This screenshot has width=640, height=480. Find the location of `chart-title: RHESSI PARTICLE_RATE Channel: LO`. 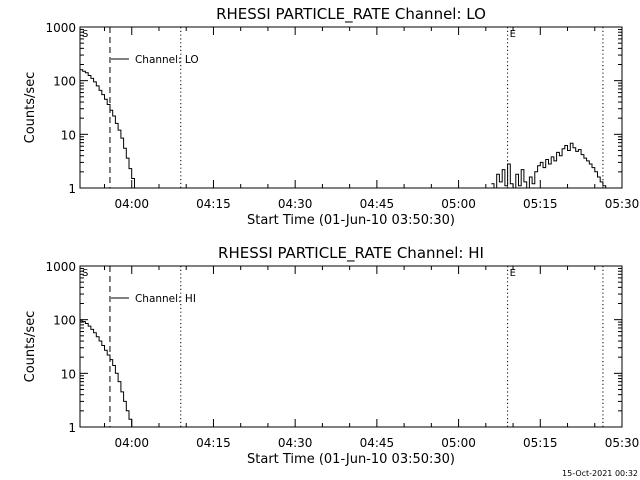

chart-title: RHESSI PARTICLE_RATE Channel: LO is located at coordinates (351, 14).